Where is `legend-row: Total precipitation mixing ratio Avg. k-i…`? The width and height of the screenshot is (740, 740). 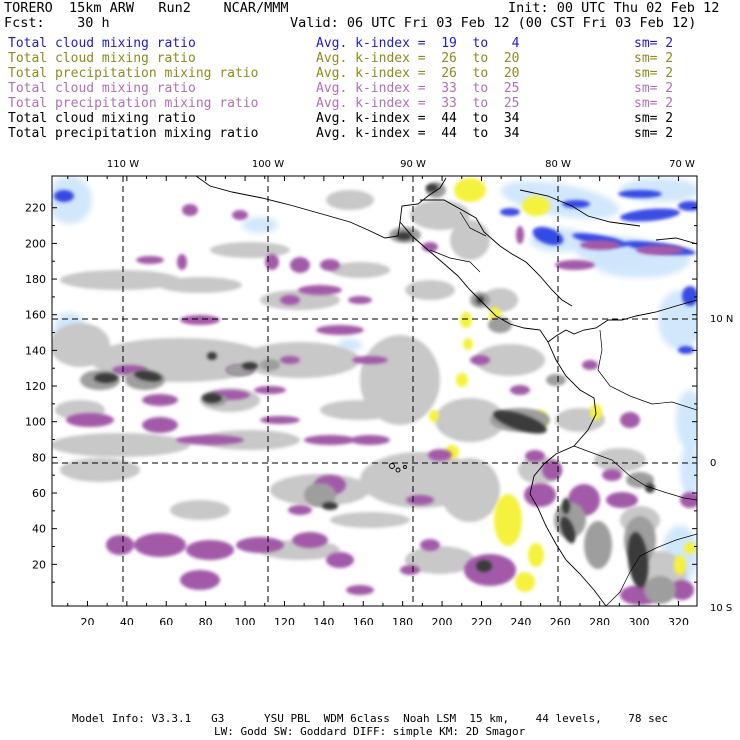
legend-row: Total precipitation mixing ratio Avg. k-i… is located at coordinates (370, 103).